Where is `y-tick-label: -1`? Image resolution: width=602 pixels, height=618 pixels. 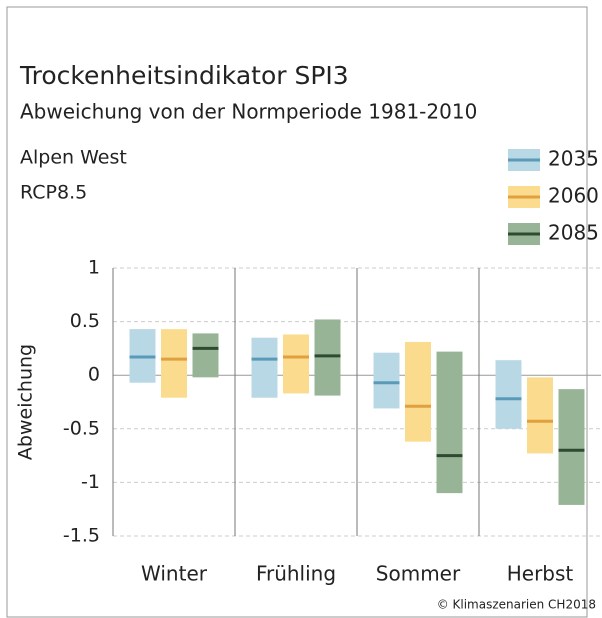
y-tick-label: -1 is located at coordinates (90, 482).